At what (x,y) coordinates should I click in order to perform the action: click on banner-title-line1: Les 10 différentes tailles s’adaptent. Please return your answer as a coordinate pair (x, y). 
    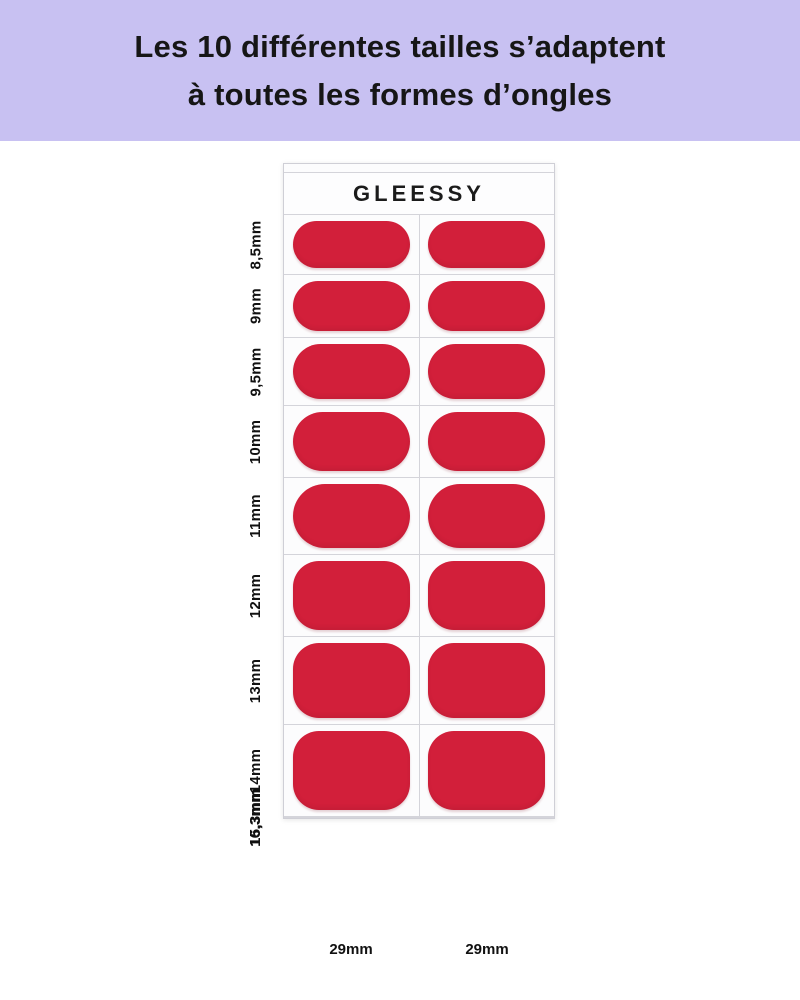
    Looking at the image, I should click on (400, 46).